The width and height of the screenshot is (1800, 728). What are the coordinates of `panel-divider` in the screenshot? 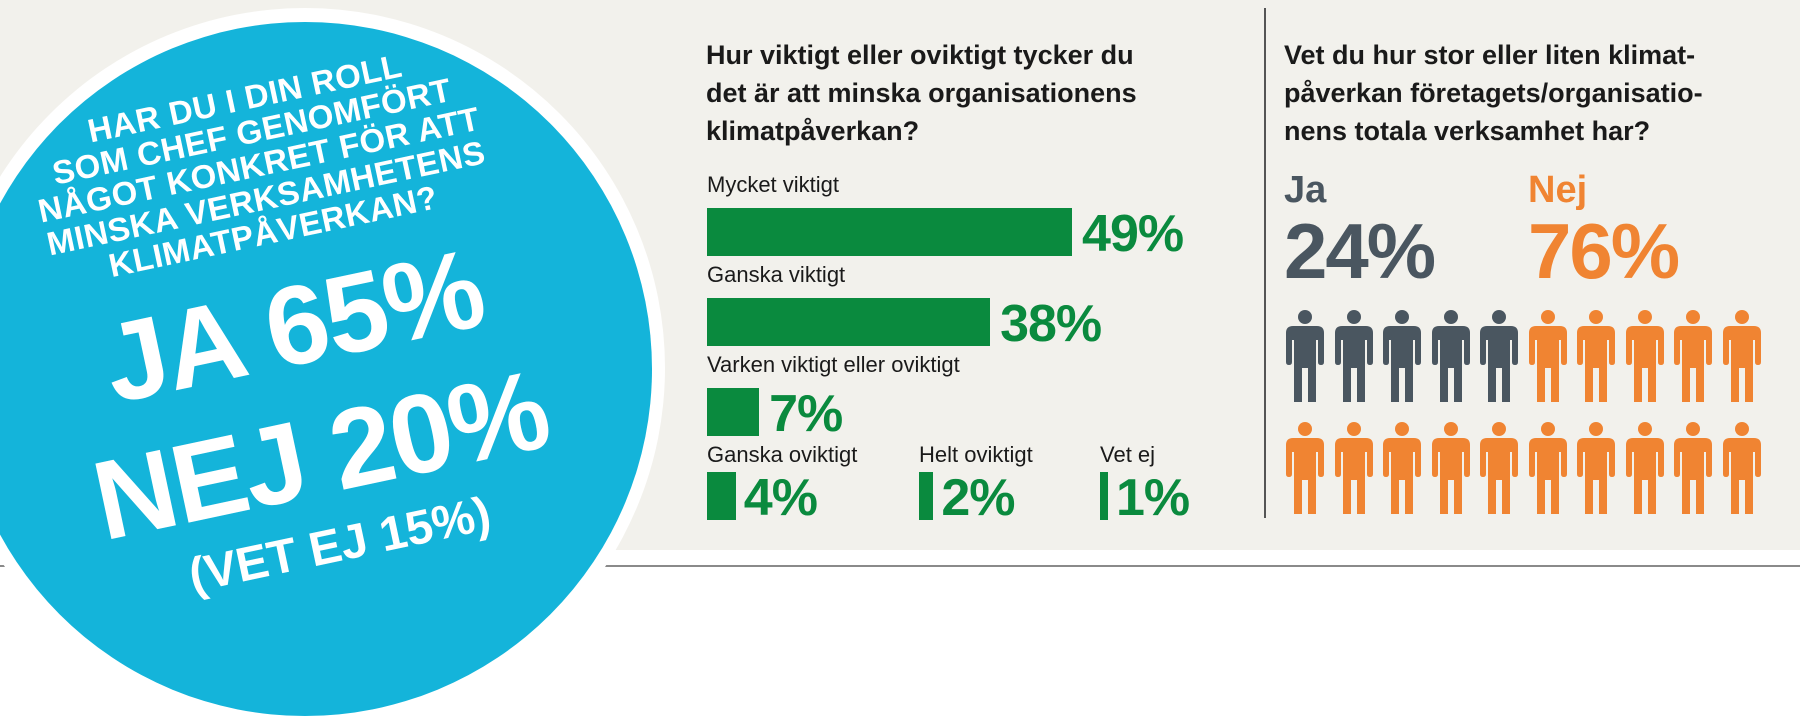 It's located at (1265, 263).